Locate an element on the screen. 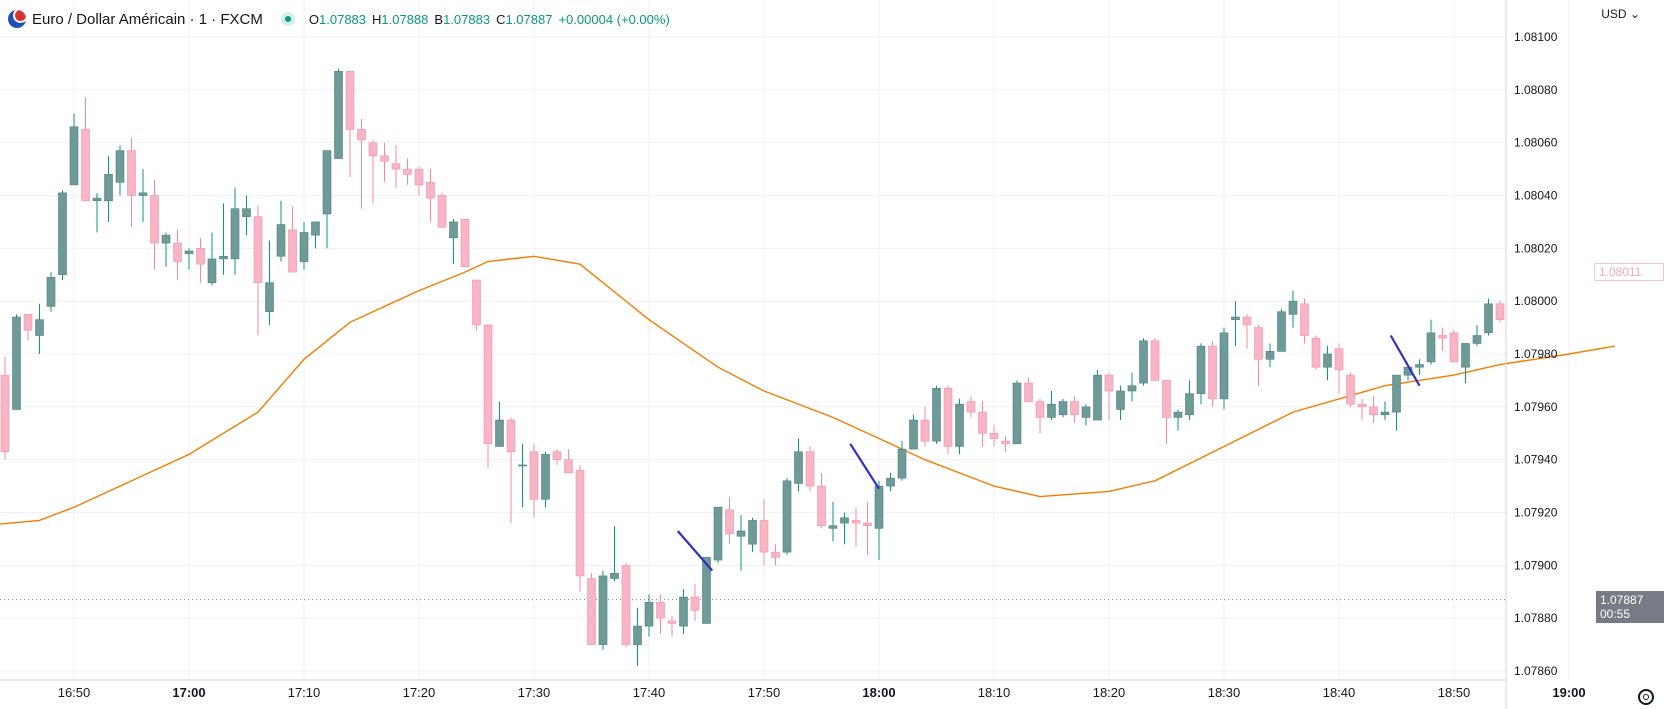 Image resolution: width=1676 pixels, height=709 pixels. close-value: 1.07887 is located at coordinates (529, 19).